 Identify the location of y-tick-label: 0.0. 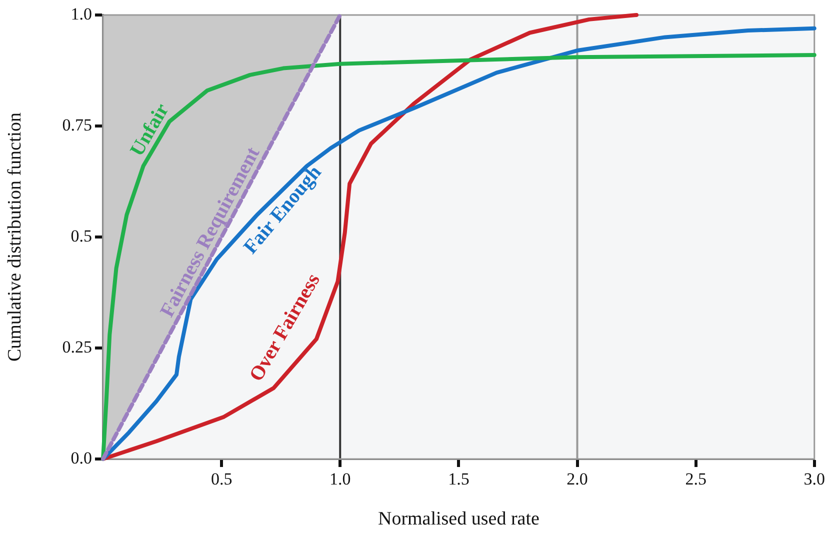
(81, 458).